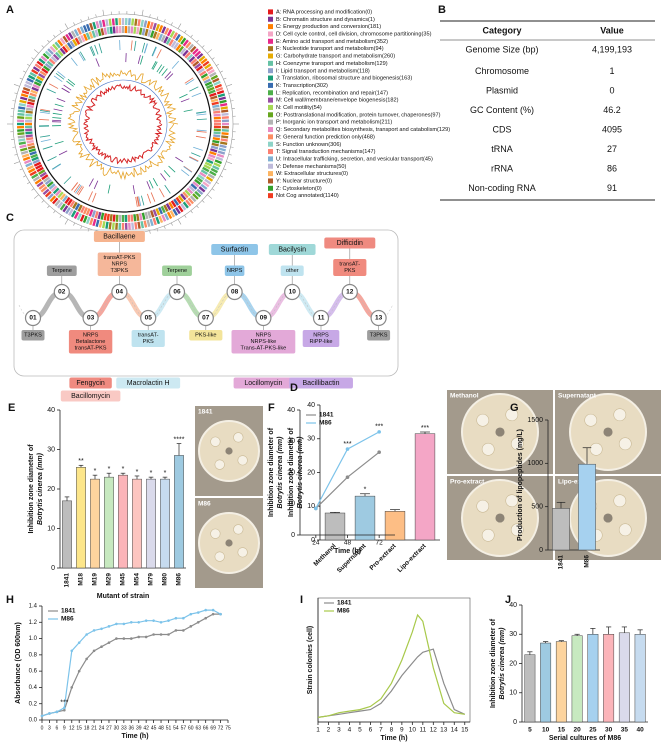 This screenshot has width=669, height=756. What do you see at coordinates (502, 149) in the screenshot?
I see `table-cell: tRNA` at bounding box center [502, 149].